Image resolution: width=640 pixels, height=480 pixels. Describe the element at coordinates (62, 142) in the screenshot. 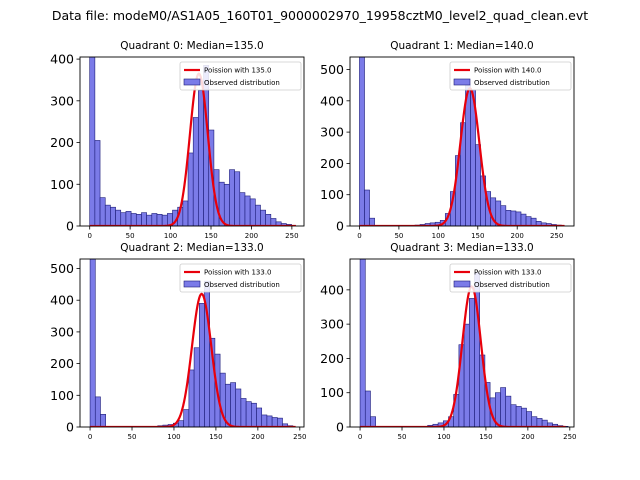

I see `y-tick-label: 200` at that location.